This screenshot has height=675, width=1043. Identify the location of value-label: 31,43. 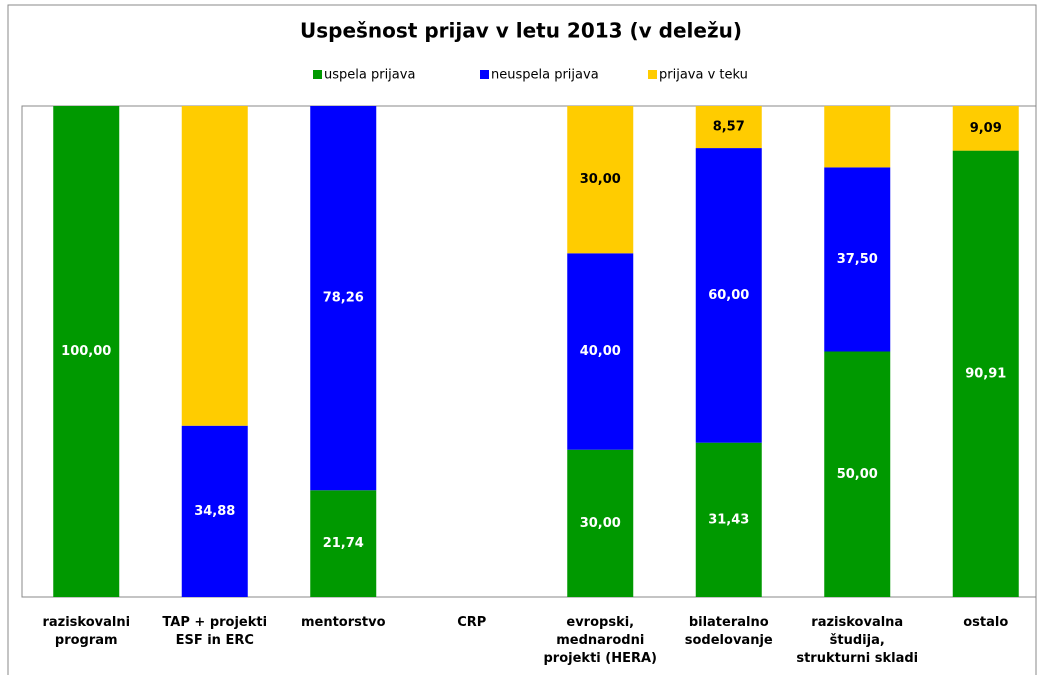
(728, 519).